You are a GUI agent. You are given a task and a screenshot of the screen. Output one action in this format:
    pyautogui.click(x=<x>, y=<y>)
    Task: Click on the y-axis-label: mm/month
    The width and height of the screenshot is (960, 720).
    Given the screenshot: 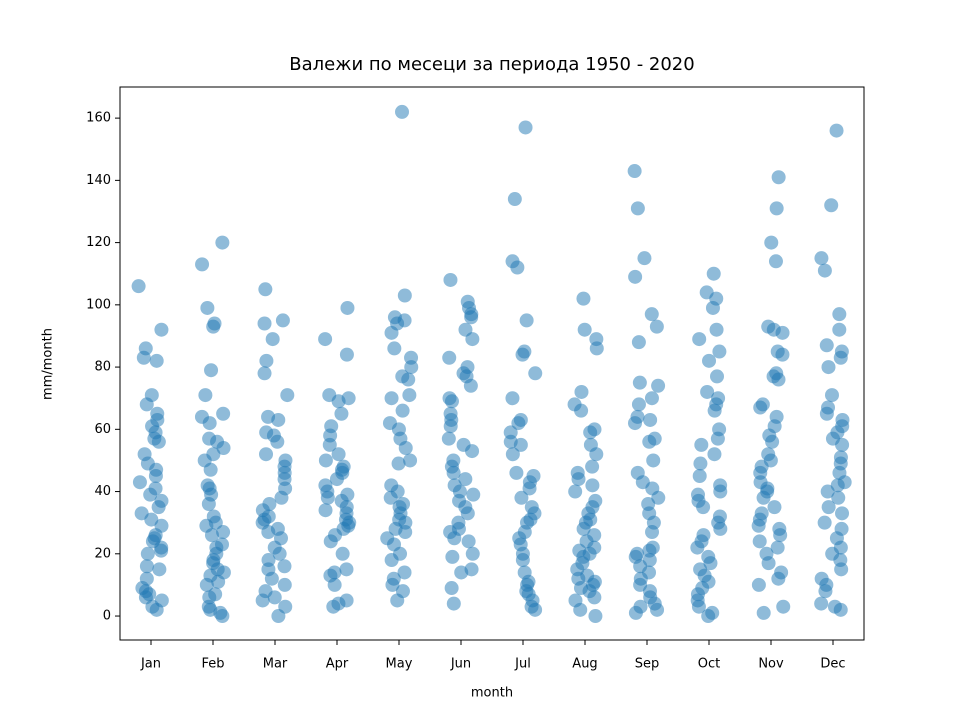 What is the action you would take?
    pyautogui.click(x=48, y=364)
    